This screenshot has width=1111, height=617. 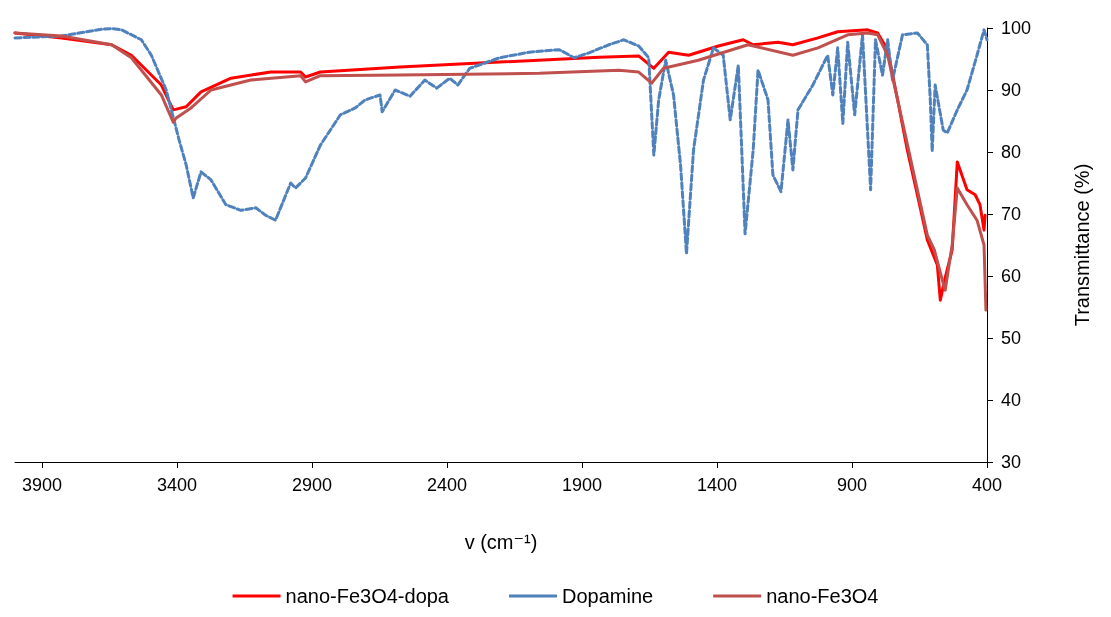 What do you see at coordinates (852, 485) in the screenshot?
I see `x-tick-label: 900` at bounding box center [852, 485].